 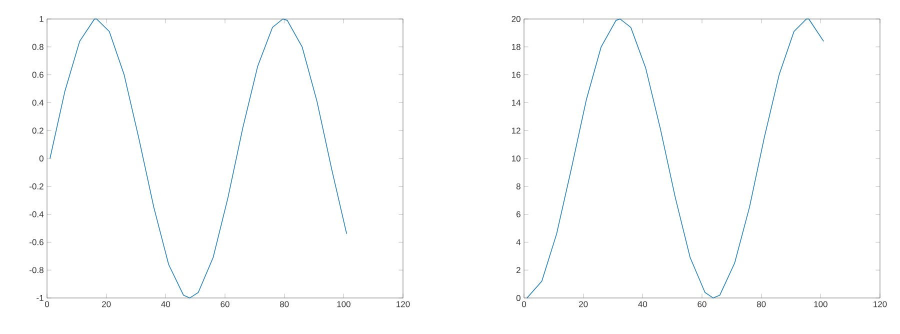 I want to click on y-tick-label: 16, so click(x=516, y=75).